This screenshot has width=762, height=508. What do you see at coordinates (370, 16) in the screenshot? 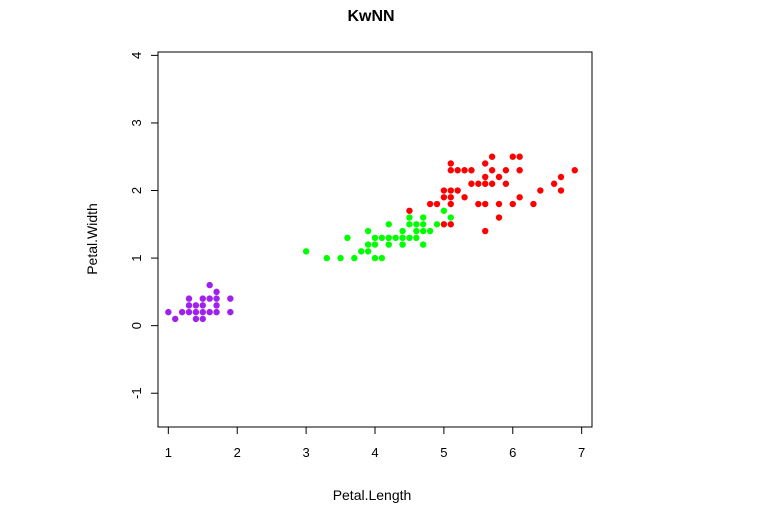
I see `chart-title: KwNN` at bounding box center [370, 16].